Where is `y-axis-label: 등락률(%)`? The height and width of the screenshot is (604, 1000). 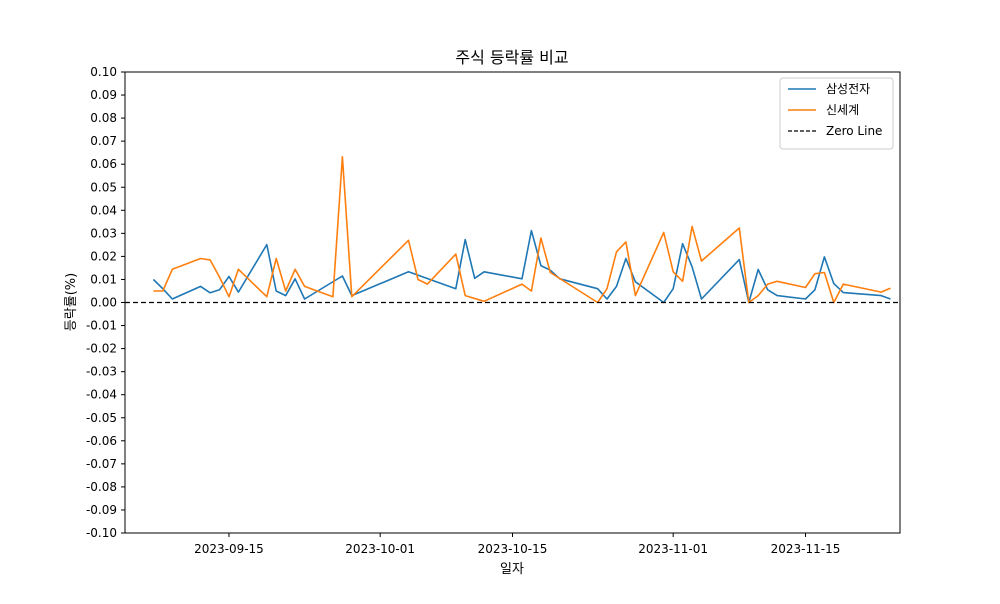 y-axis-label: 등락률(%) is located at coordinates (71, 302).